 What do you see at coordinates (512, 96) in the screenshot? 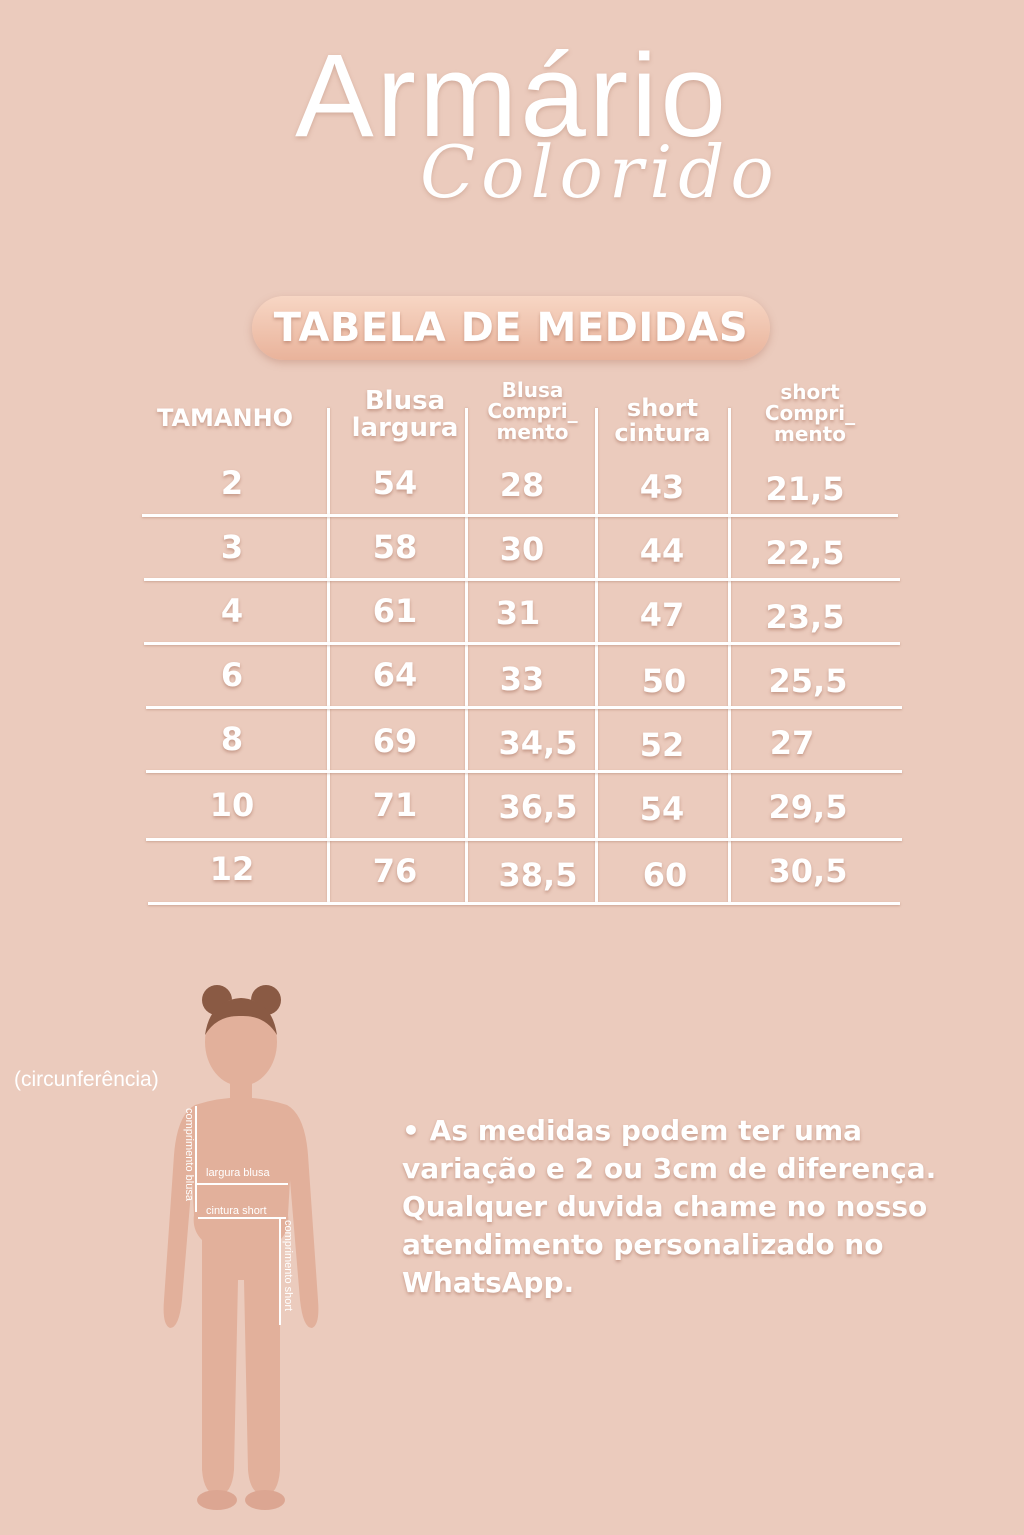
I see `brand-name-main: Armário` at bounding box center [512, 96].